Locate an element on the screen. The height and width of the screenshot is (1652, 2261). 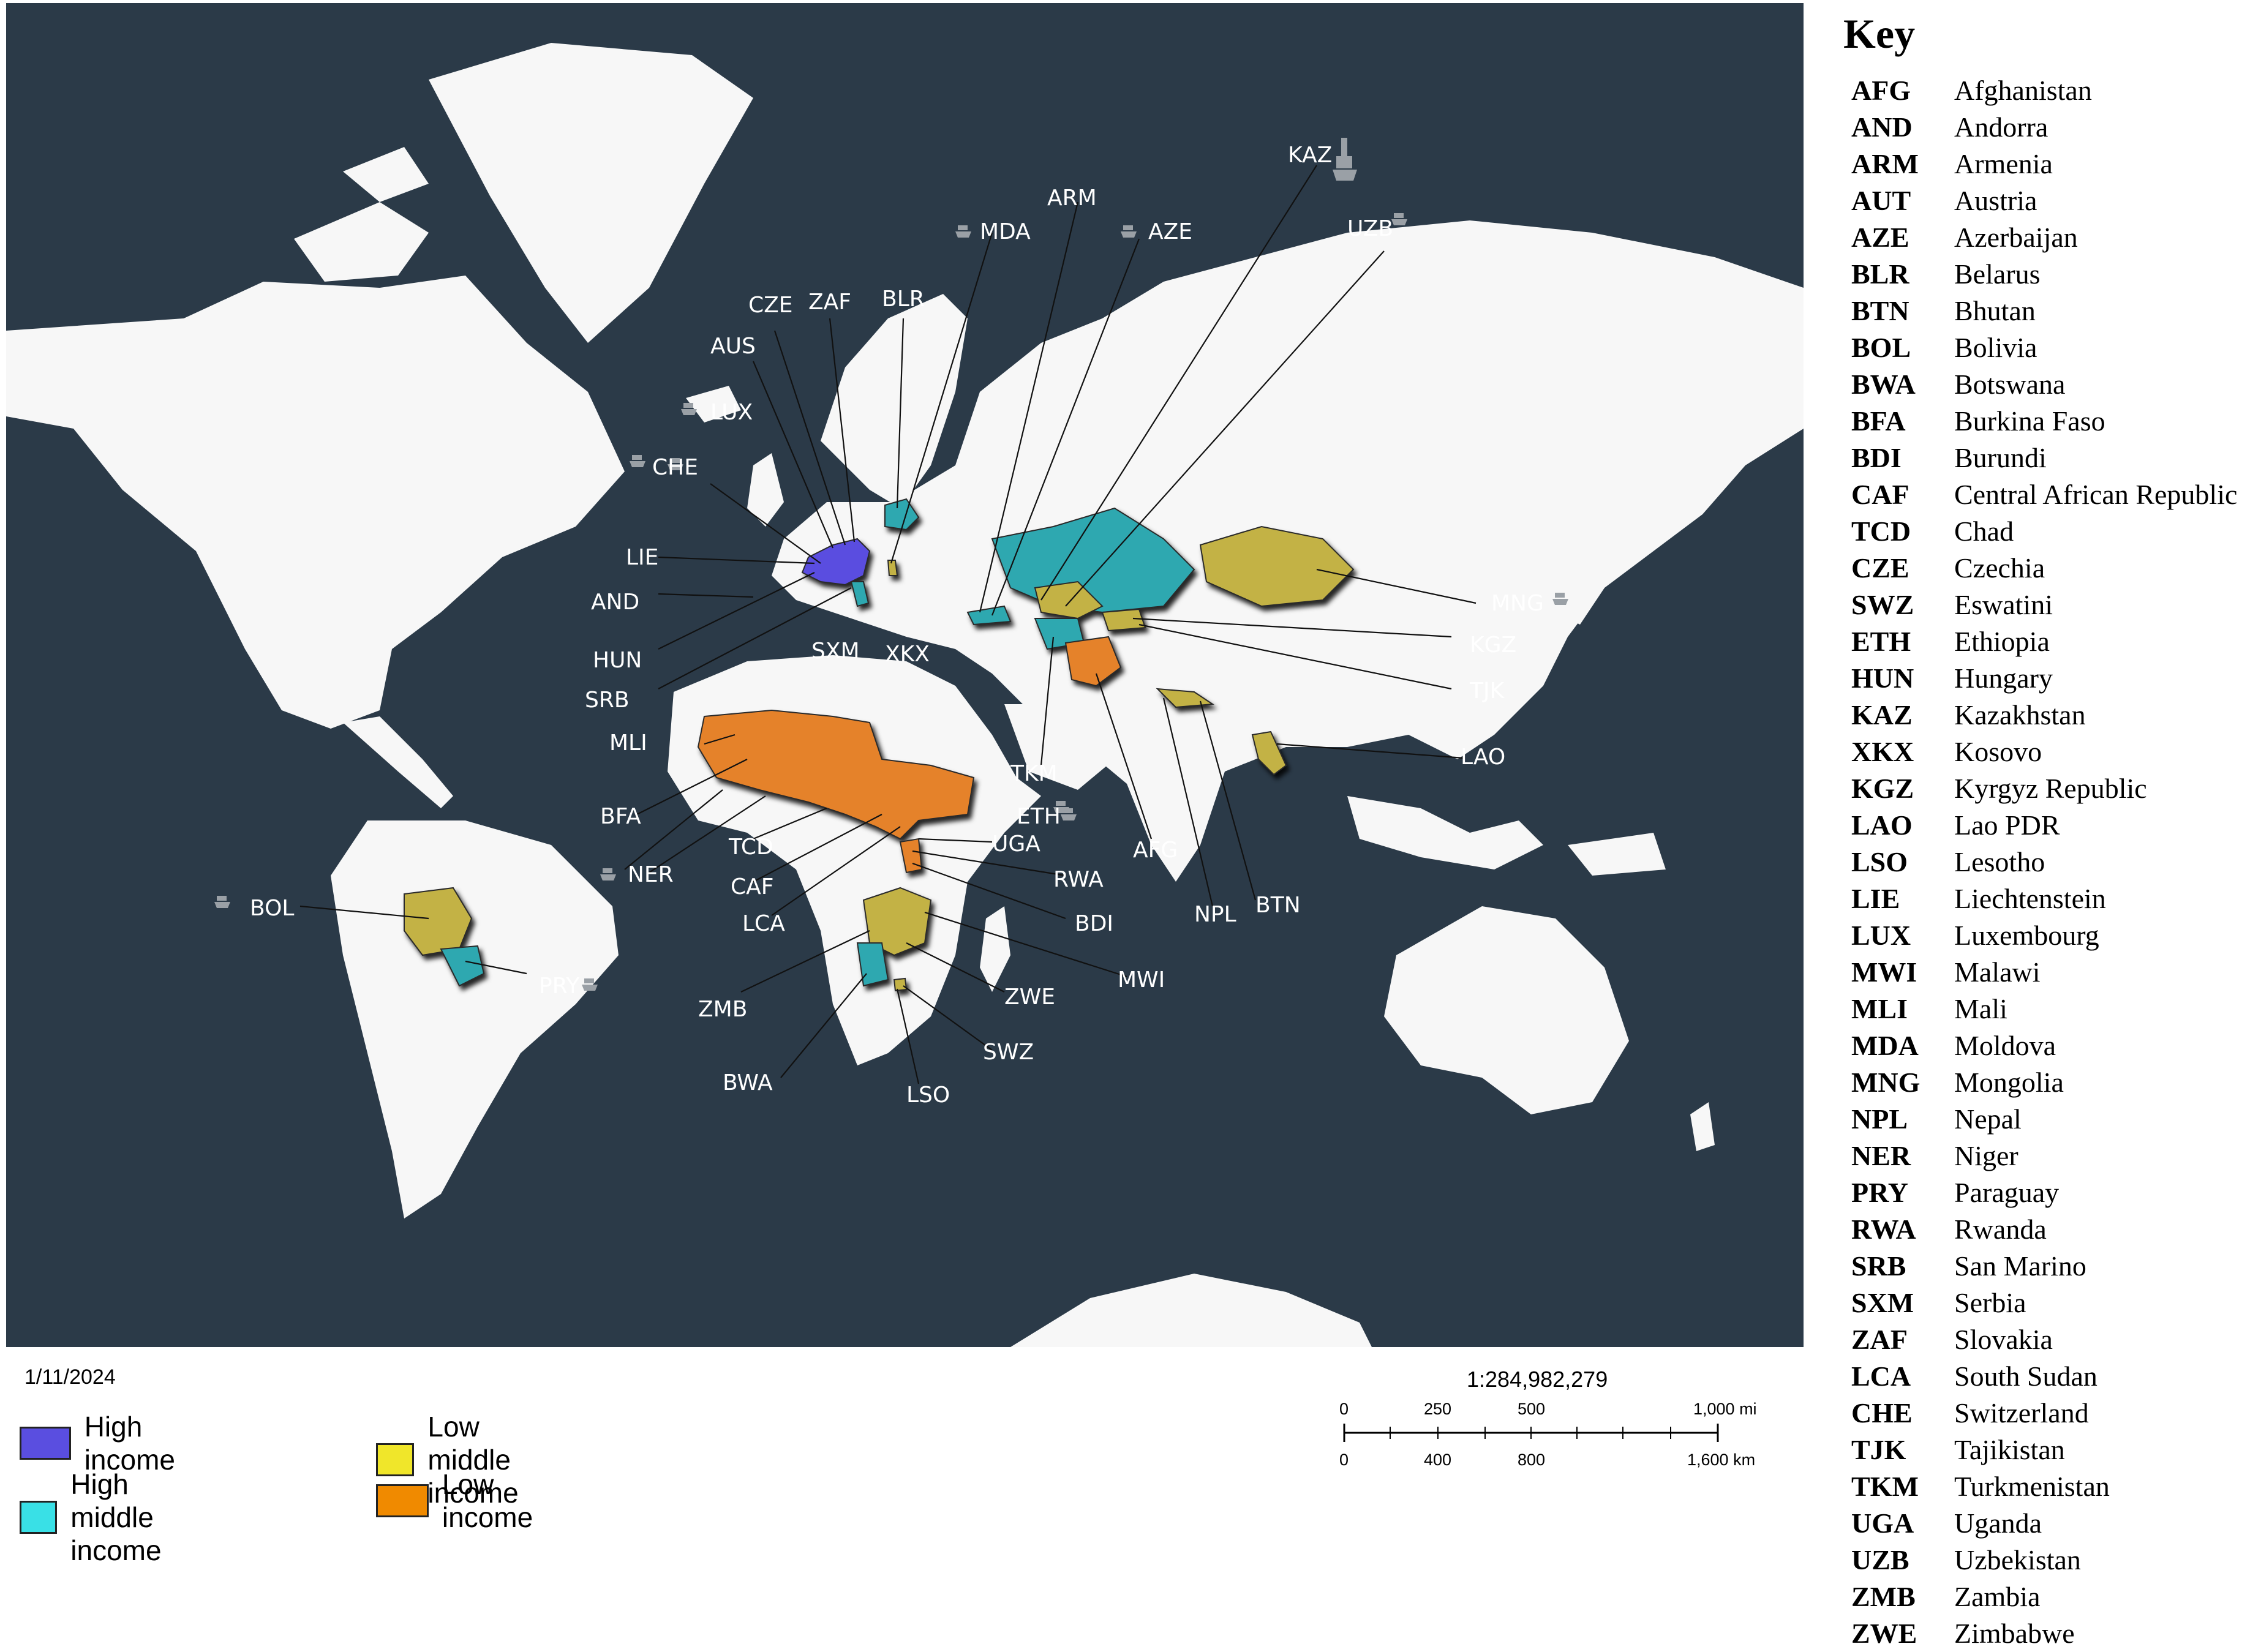
key-country-name: Mongolia is located at coordinates (2009, 1082).